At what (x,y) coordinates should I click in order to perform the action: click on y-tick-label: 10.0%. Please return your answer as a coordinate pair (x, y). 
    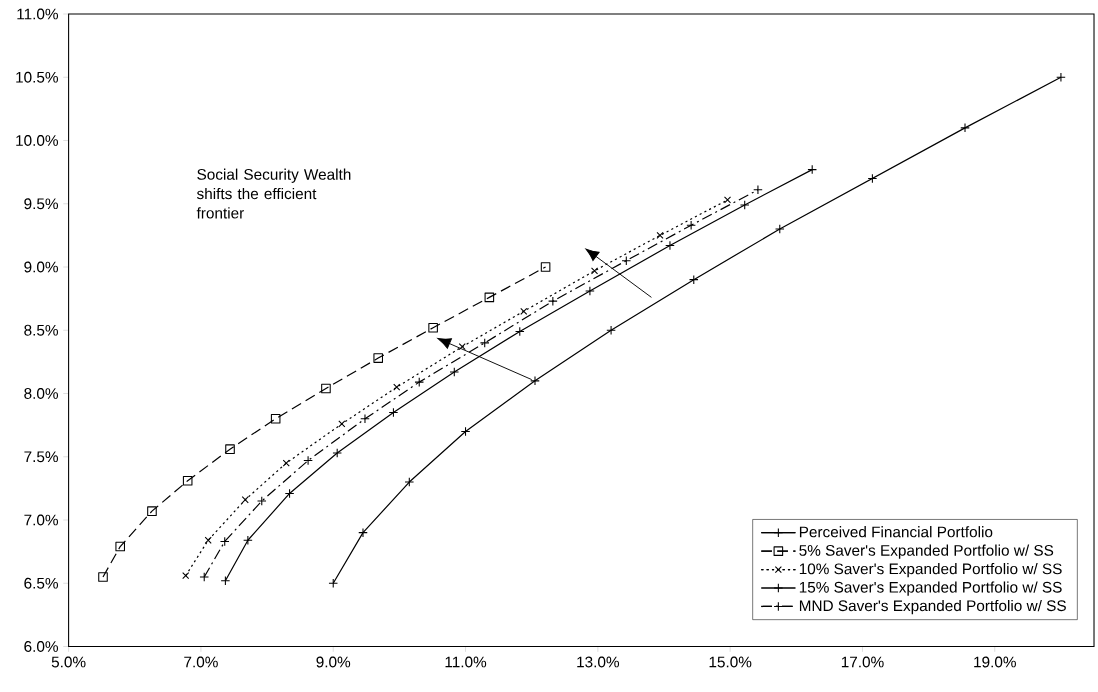
    Looking at the image, I should click on (37, 140).